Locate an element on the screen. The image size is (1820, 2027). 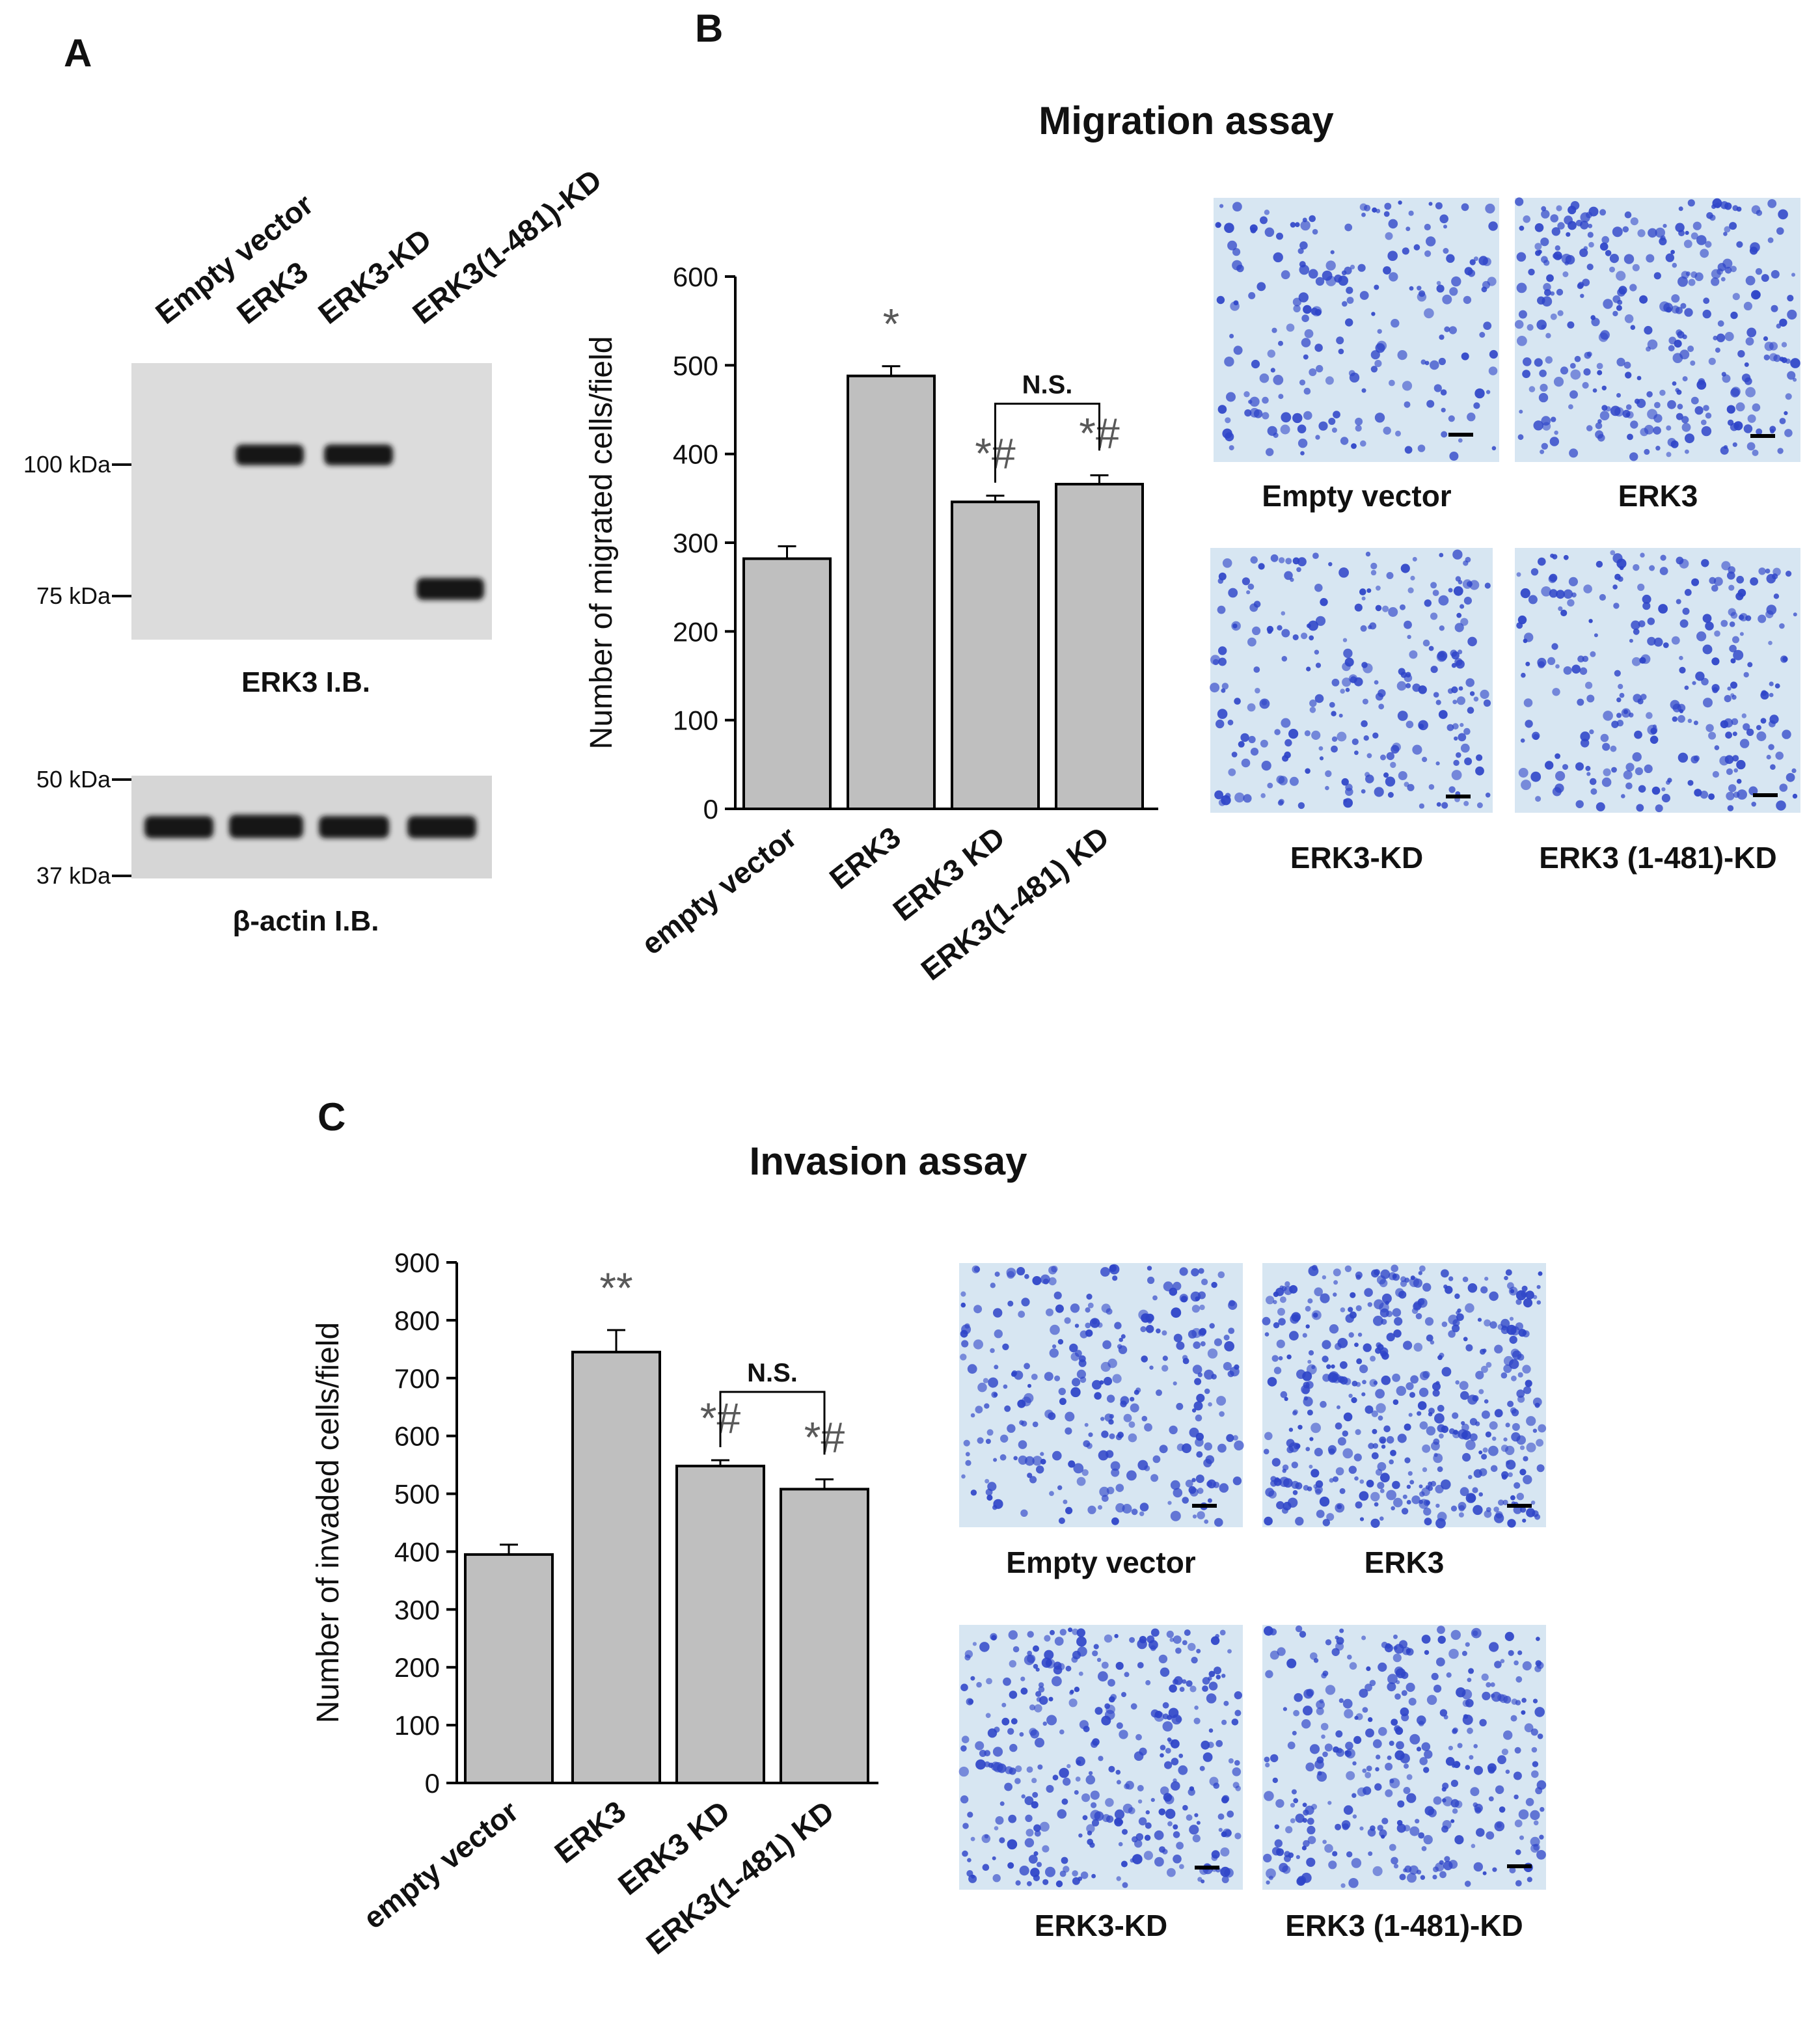
x-tick-label: ERK3 is located at coordinates (865, 858).